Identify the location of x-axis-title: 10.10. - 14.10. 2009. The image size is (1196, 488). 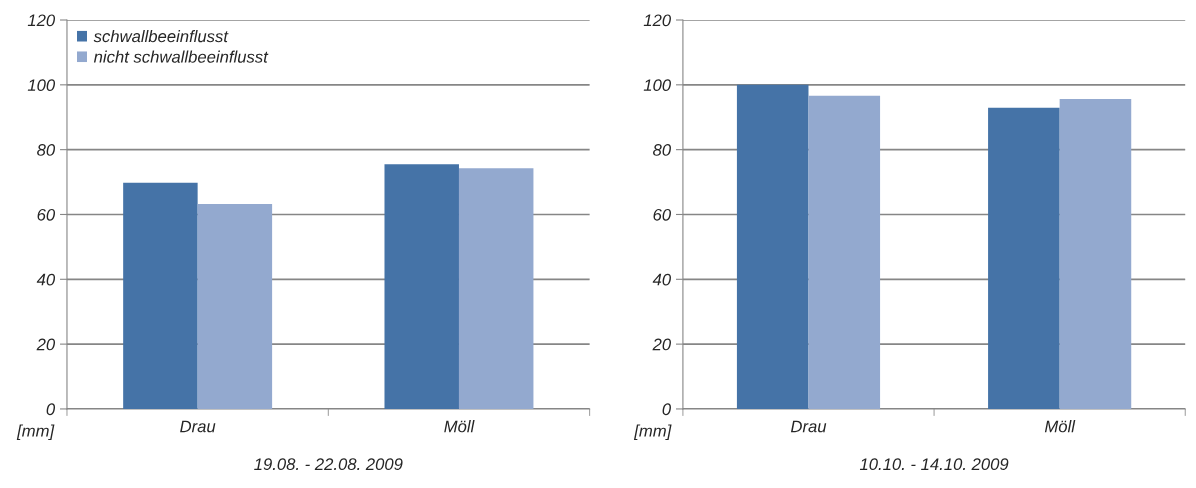
(934, 464).